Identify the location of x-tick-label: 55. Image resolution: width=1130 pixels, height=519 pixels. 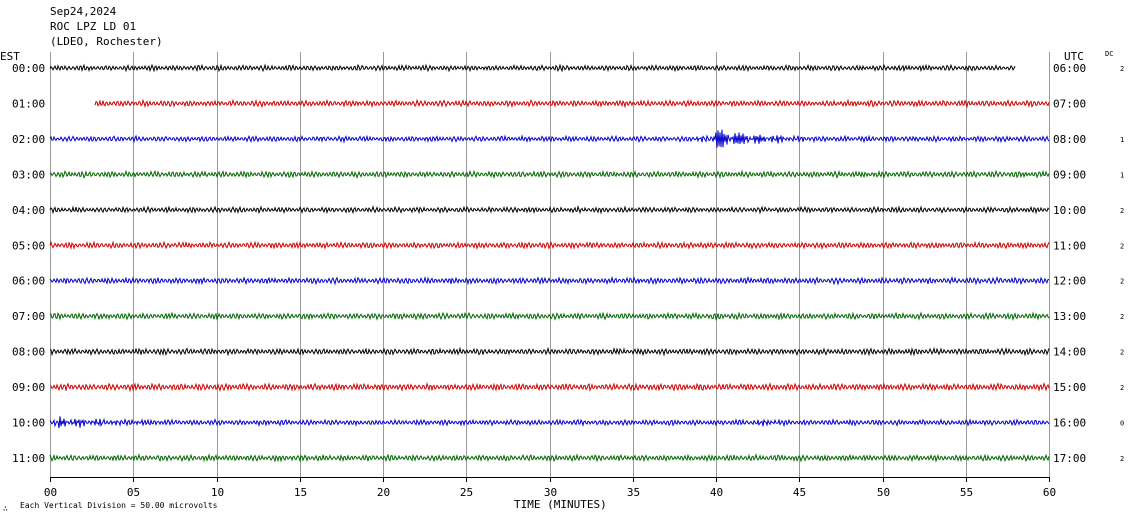
(966, 492).